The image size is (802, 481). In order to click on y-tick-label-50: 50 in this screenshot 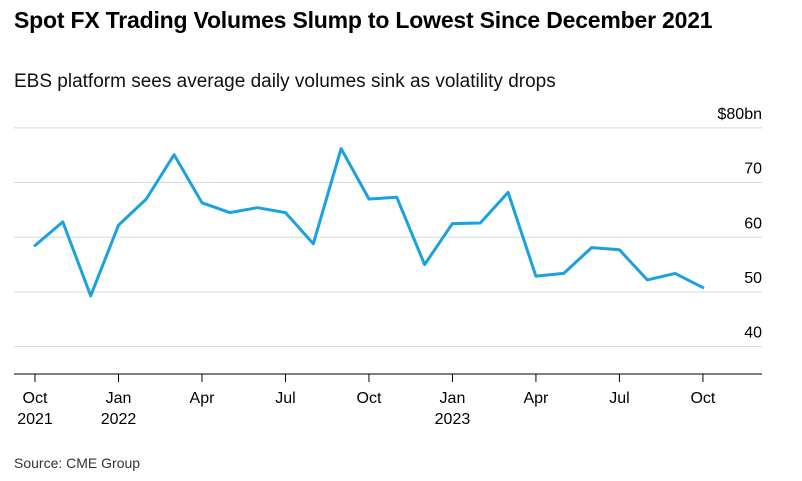, I will do `click(753, 278)`.